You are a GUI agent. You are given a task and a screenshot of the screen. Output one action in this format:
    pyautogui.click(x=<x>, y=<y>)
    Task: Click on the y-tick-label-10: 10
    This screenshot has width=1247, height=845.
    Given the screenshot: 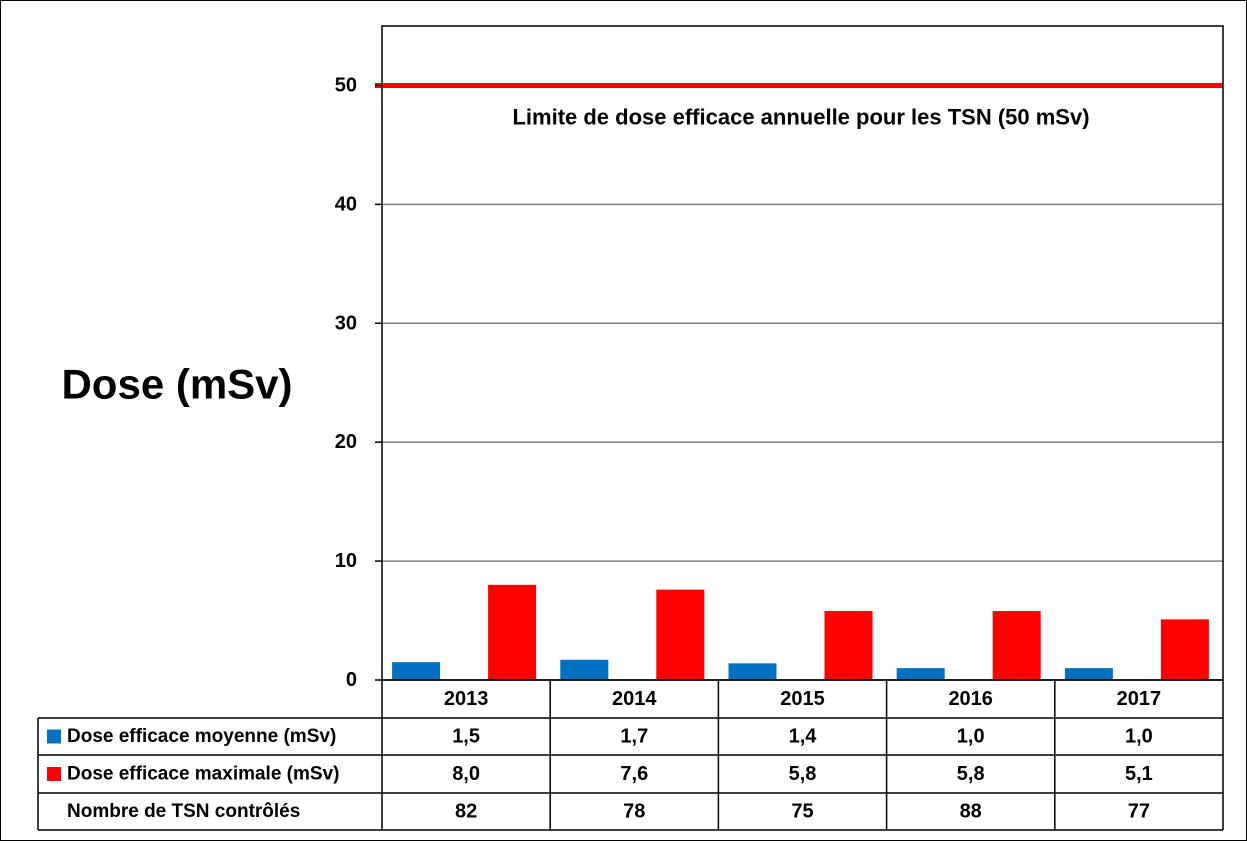 What is the action you would take?
    pyautogui.click(x=346, y=561)
    